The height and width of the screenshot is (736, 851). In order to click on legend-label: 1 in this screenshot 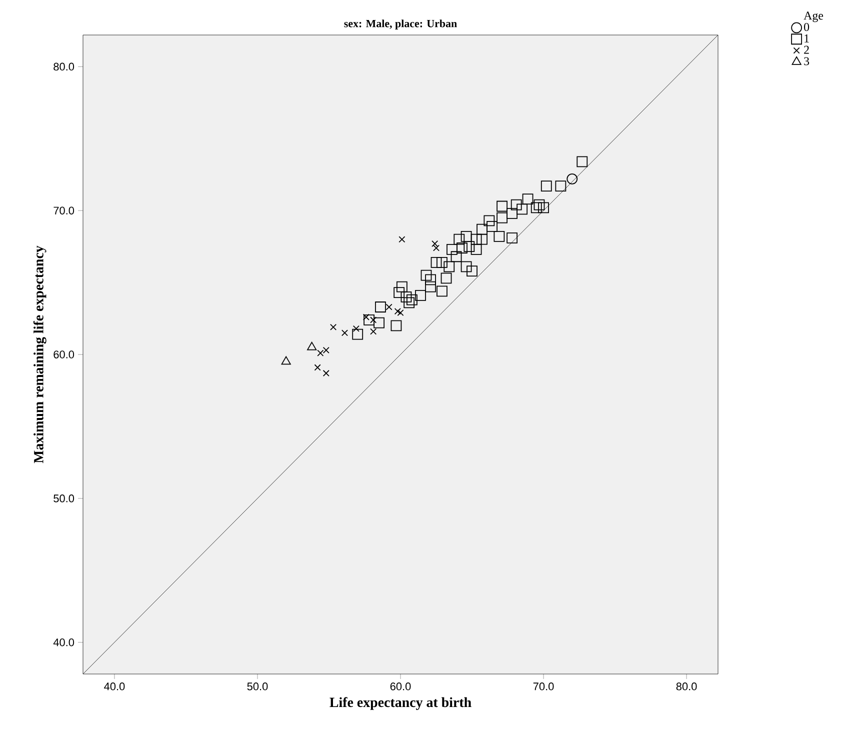, I will do `click(806, 38)`.